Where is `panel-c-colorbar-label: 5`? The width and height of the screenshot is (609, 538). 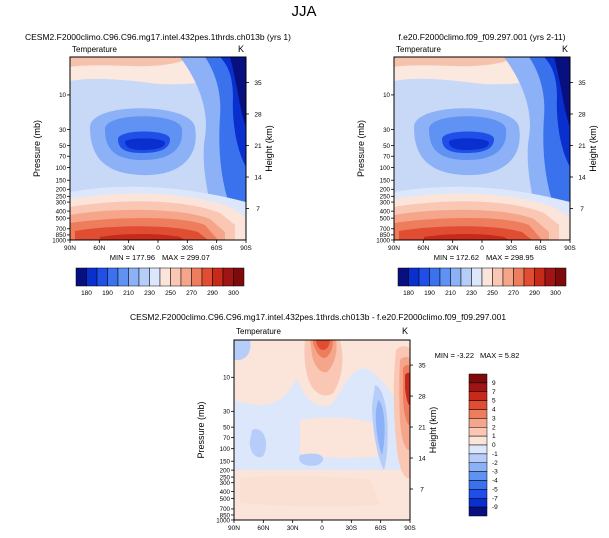
panel-c-colorbar-label: 5 is located at coordinates (494, 401).